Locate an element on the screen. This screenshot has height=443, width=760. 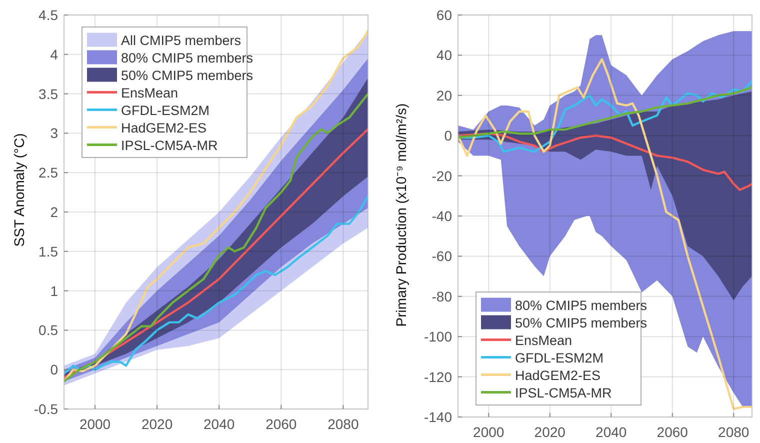
y-tick-label: -20 is located at coordinates (442, 176).